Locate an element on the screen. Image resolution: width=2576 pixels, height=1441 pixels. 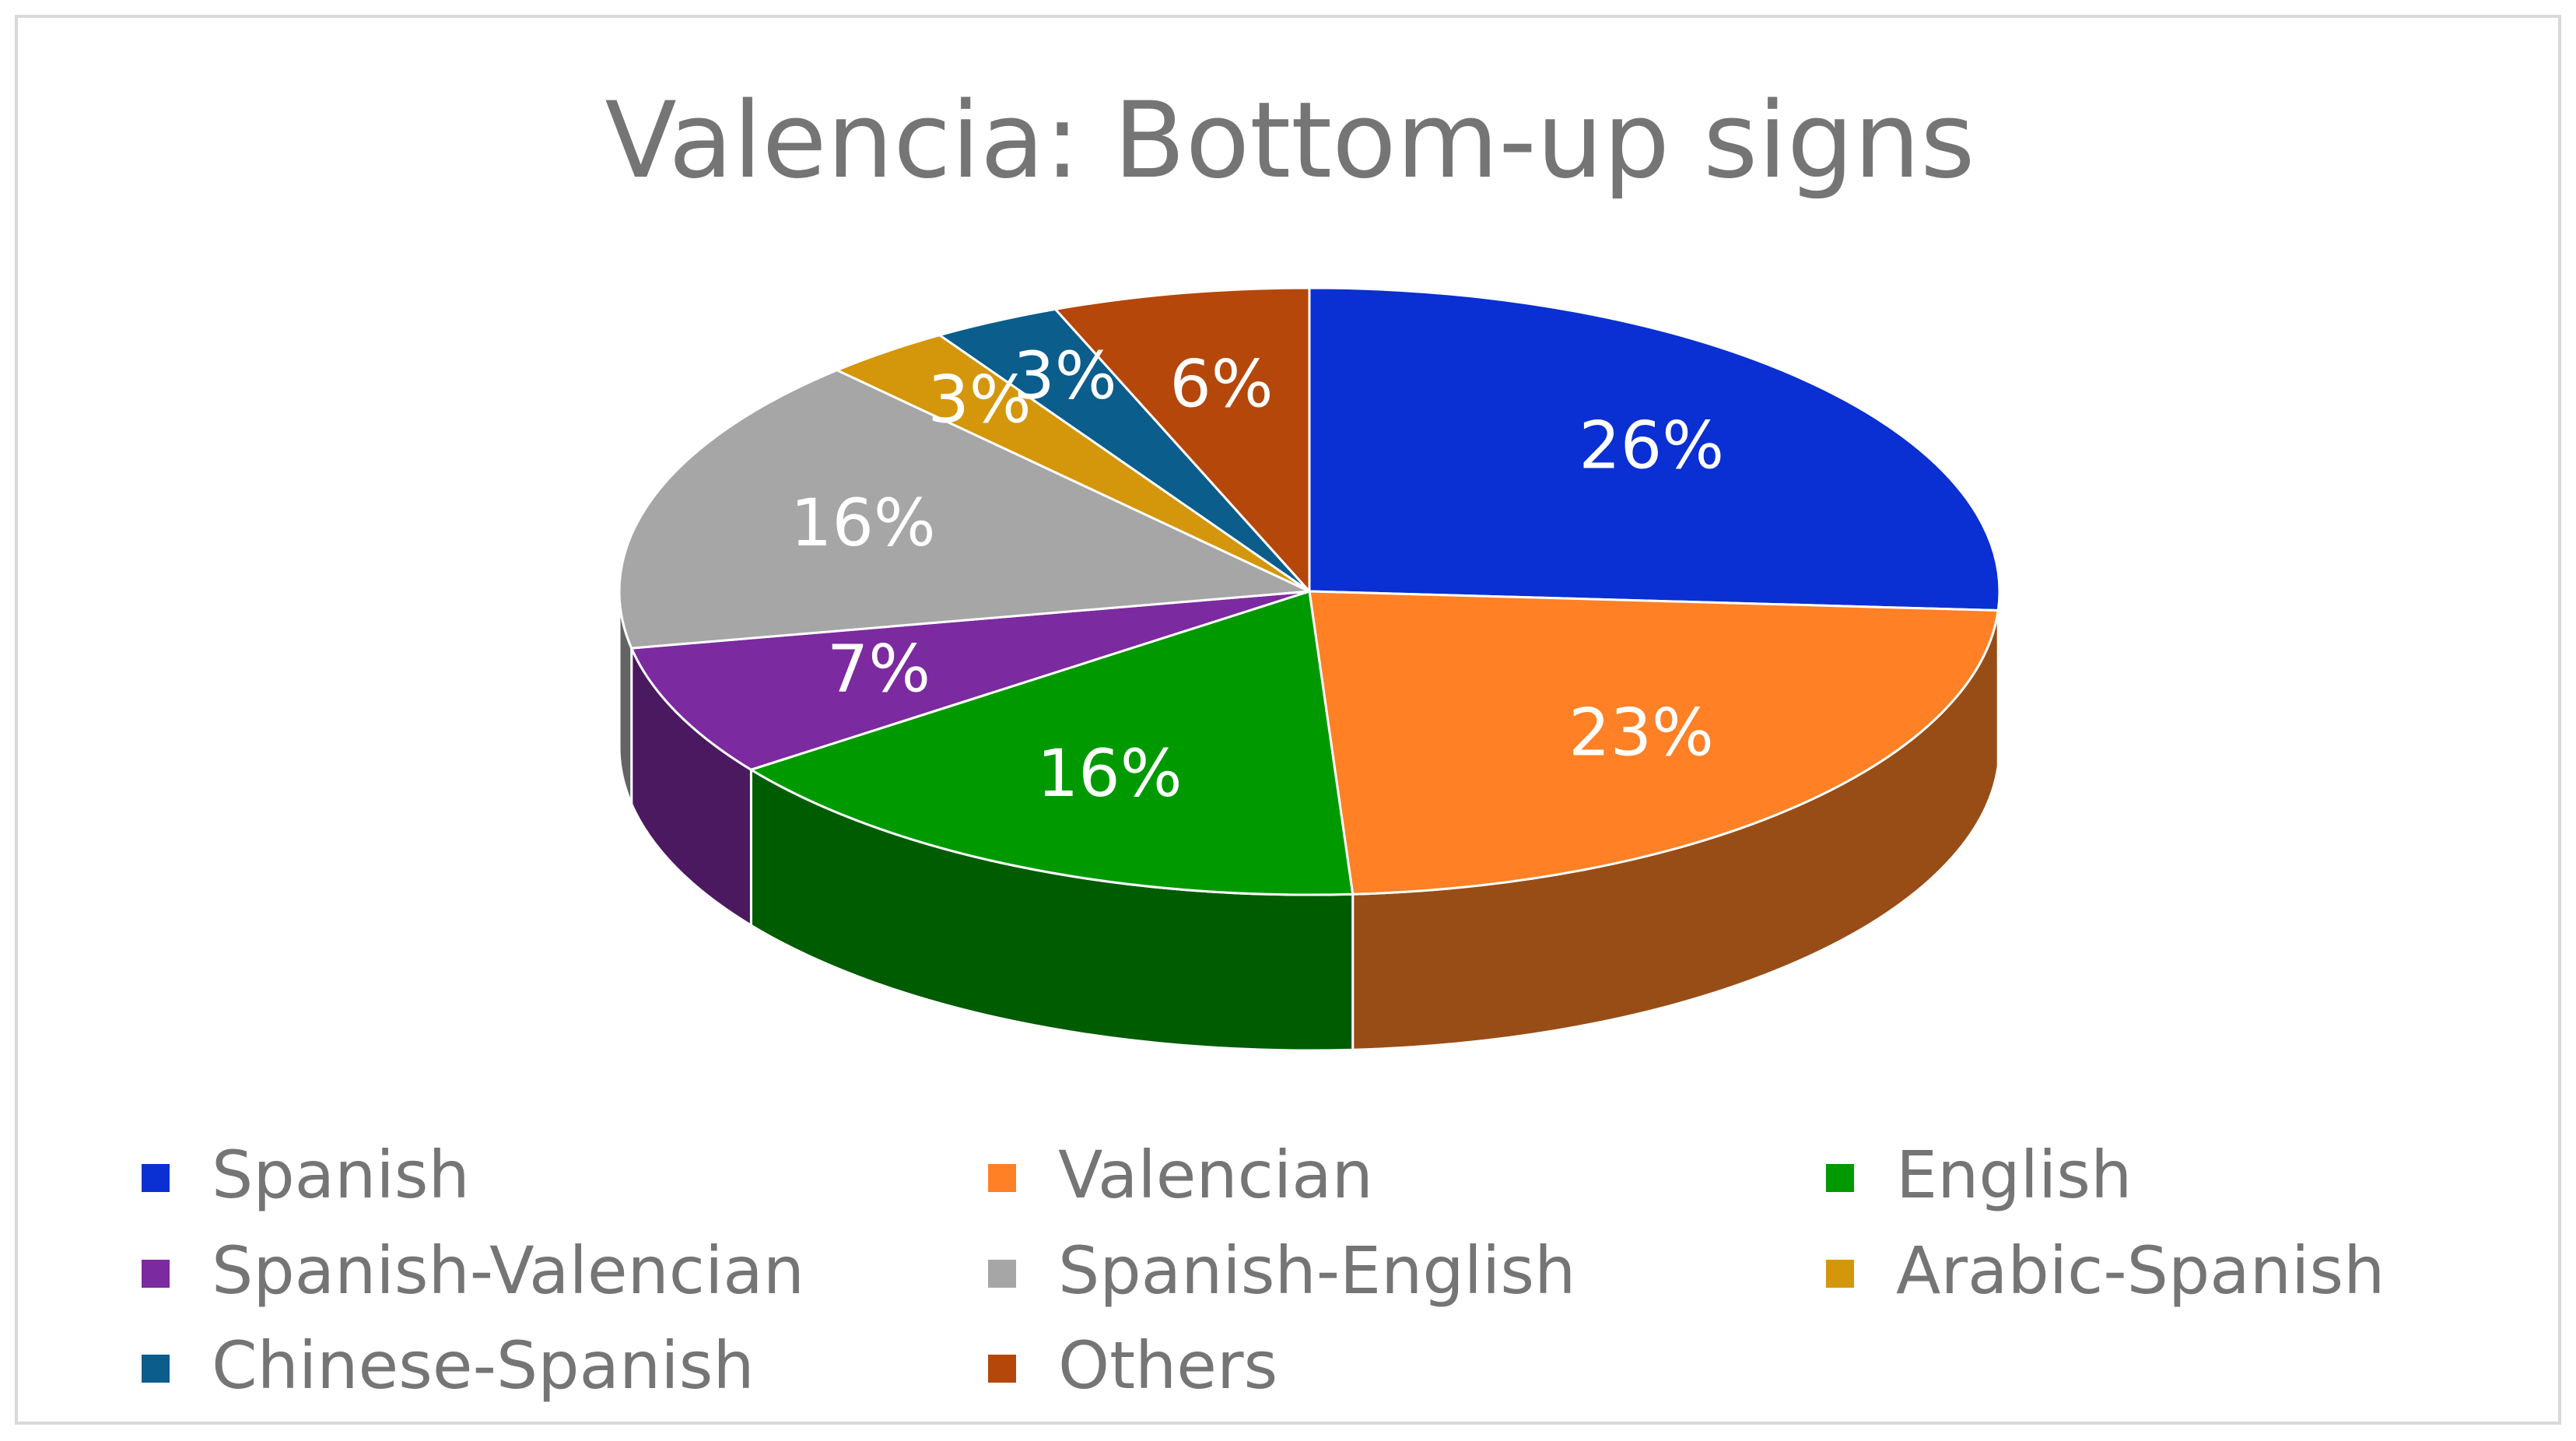
data-label: 23% is located at coordinates (1641, 732).